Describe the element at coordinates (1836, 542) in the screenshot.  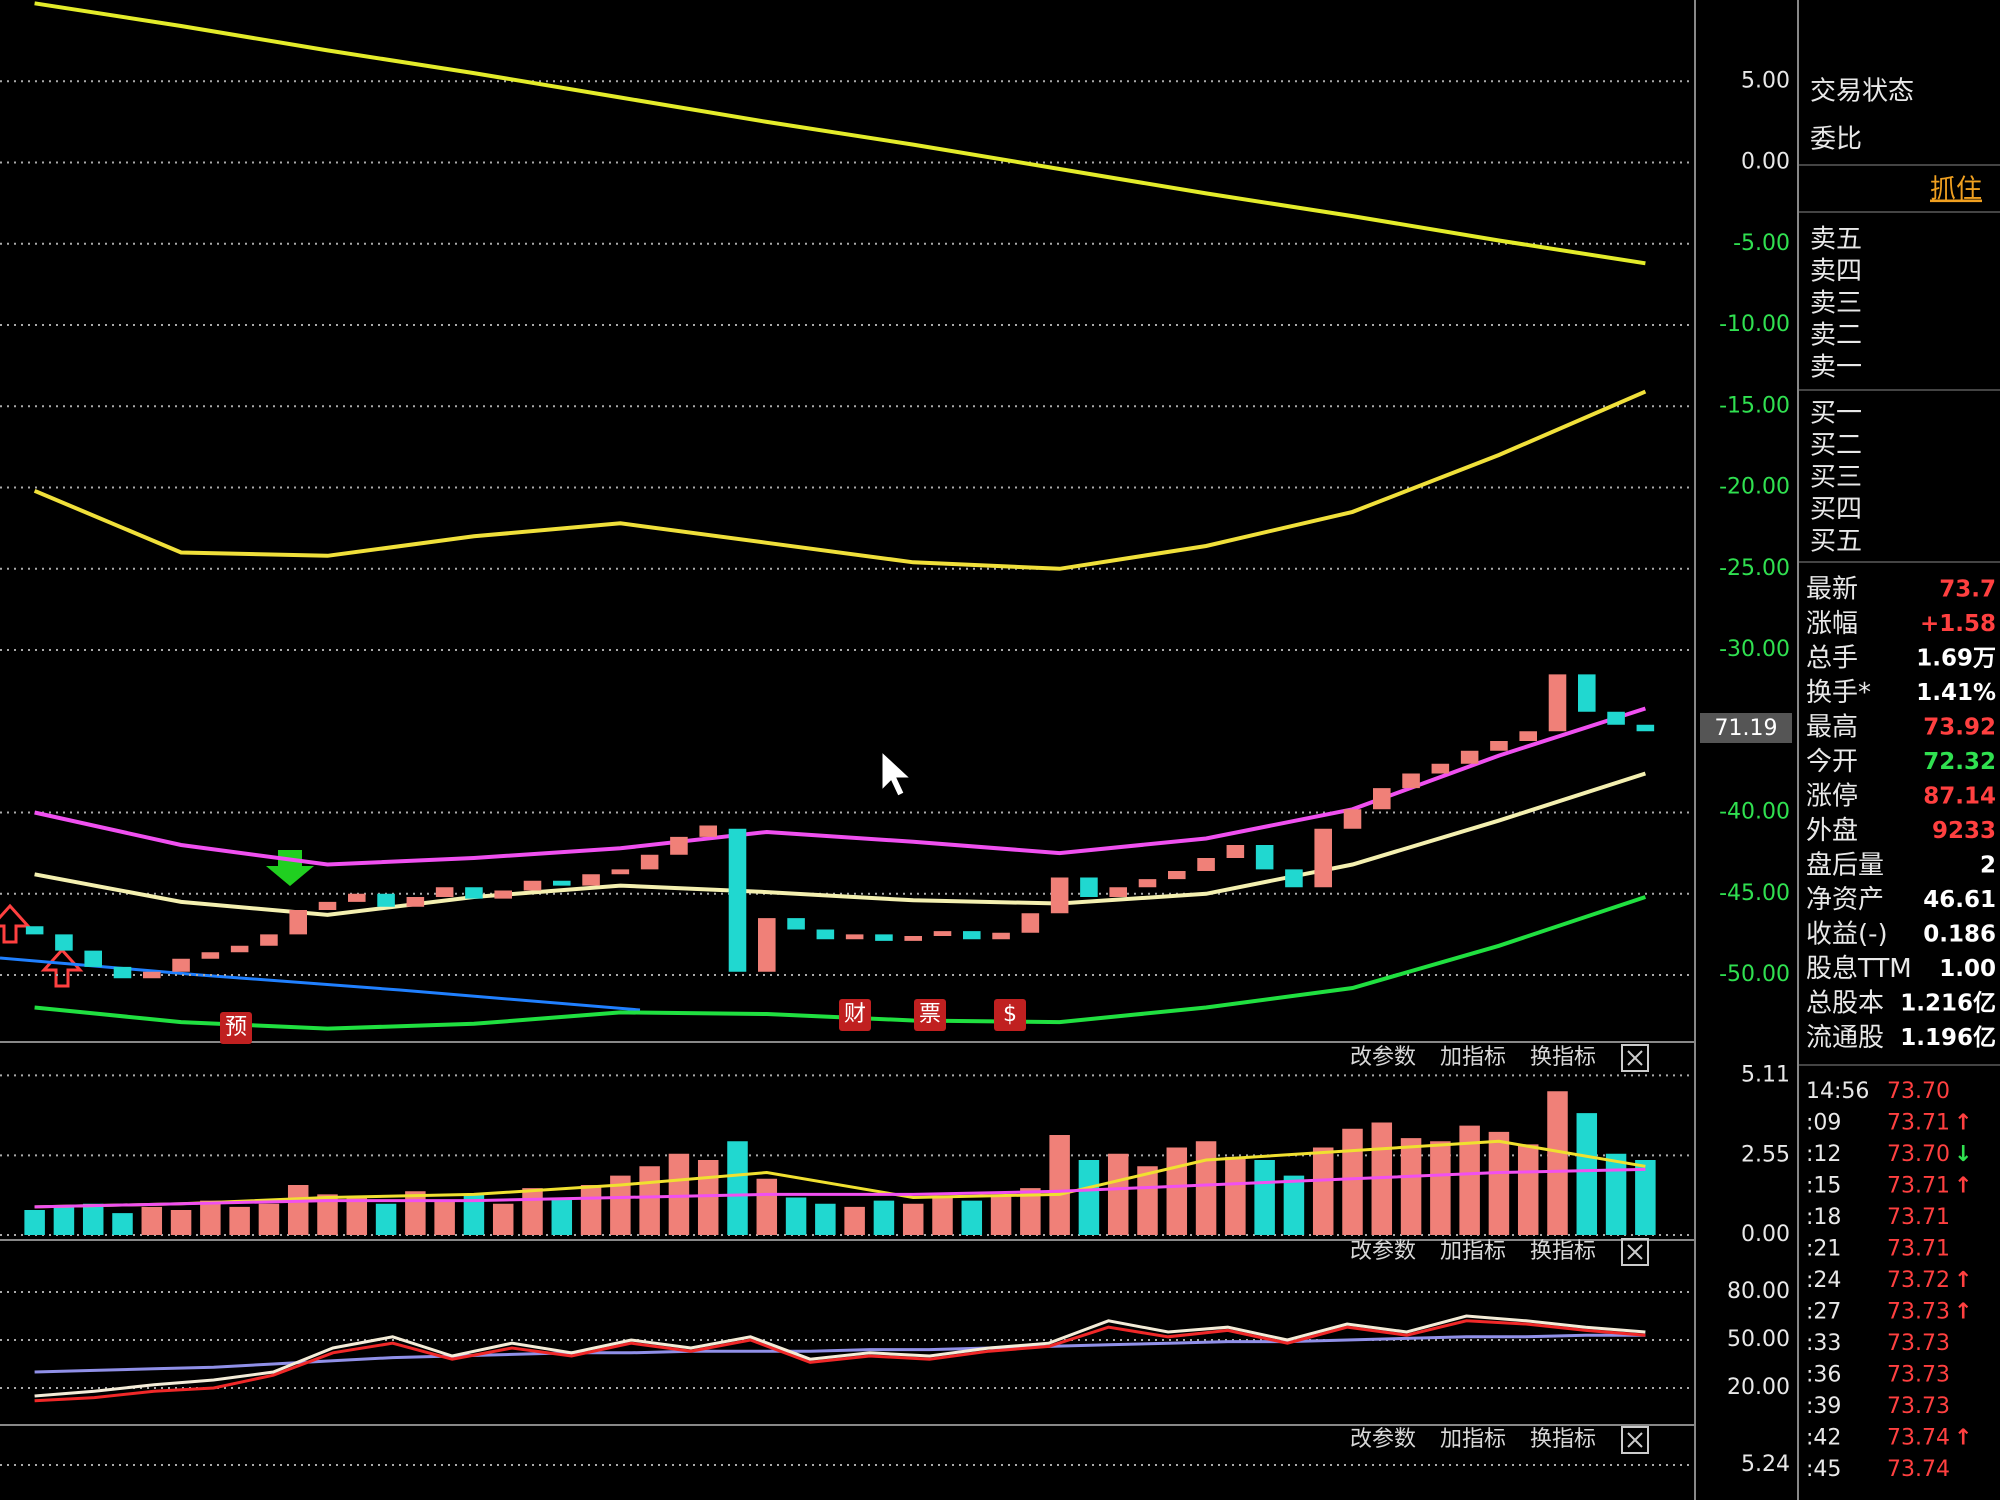
I see `bid-label: 买五` at that location.